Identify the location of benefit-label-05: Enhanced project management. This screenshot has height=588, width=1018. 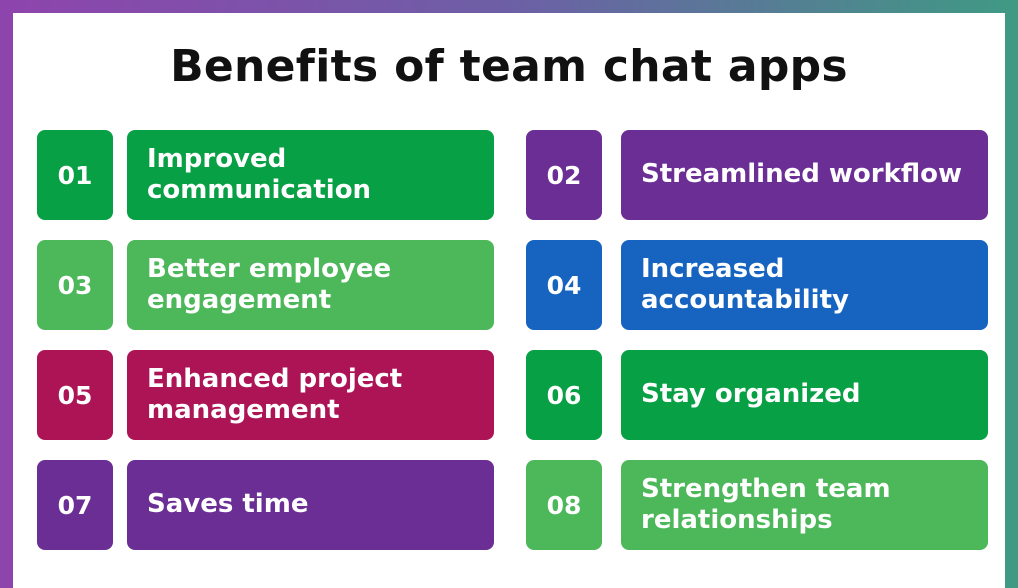
(310, 395).